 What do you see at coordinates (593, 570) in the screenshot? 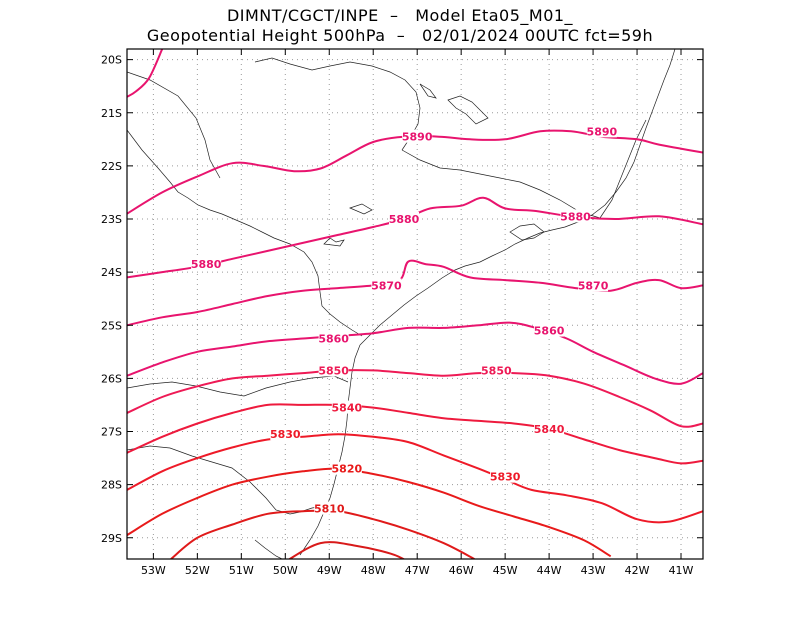
I see `lon-tick-label: 43W` at bounding box center [593, 570].